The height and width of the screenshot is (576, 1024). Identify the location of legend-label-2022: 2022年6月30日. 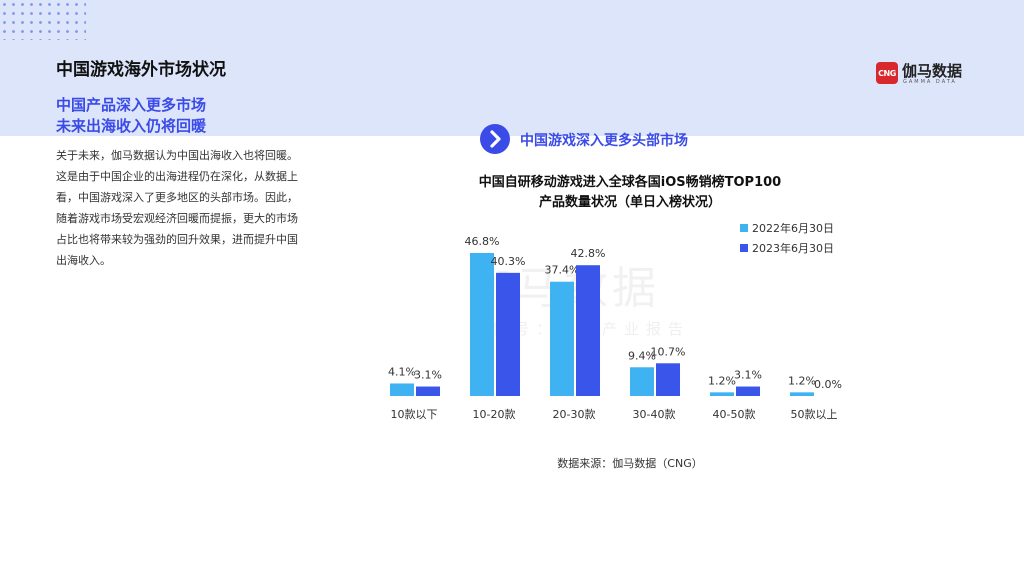
(793, 228).